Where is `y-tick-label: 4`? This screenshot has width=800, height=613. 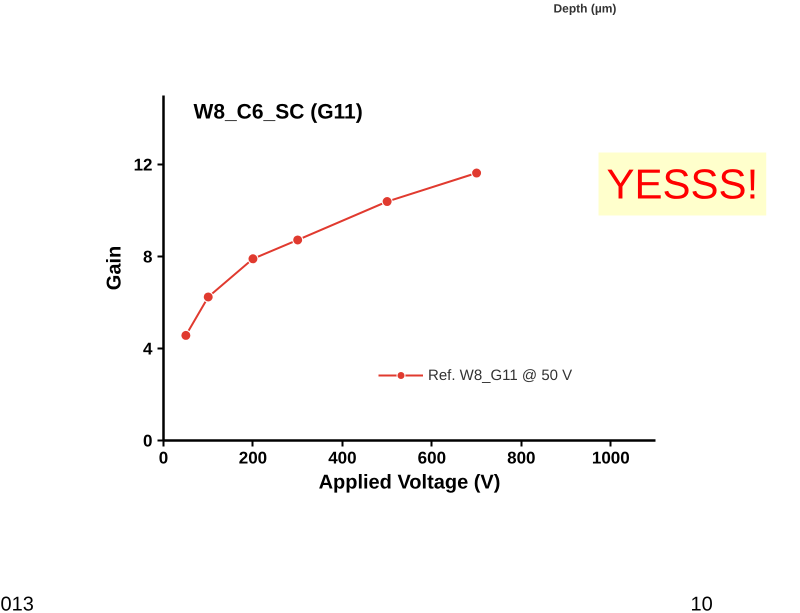 y-tick-label: 4 is located at coordinates (148, 349).